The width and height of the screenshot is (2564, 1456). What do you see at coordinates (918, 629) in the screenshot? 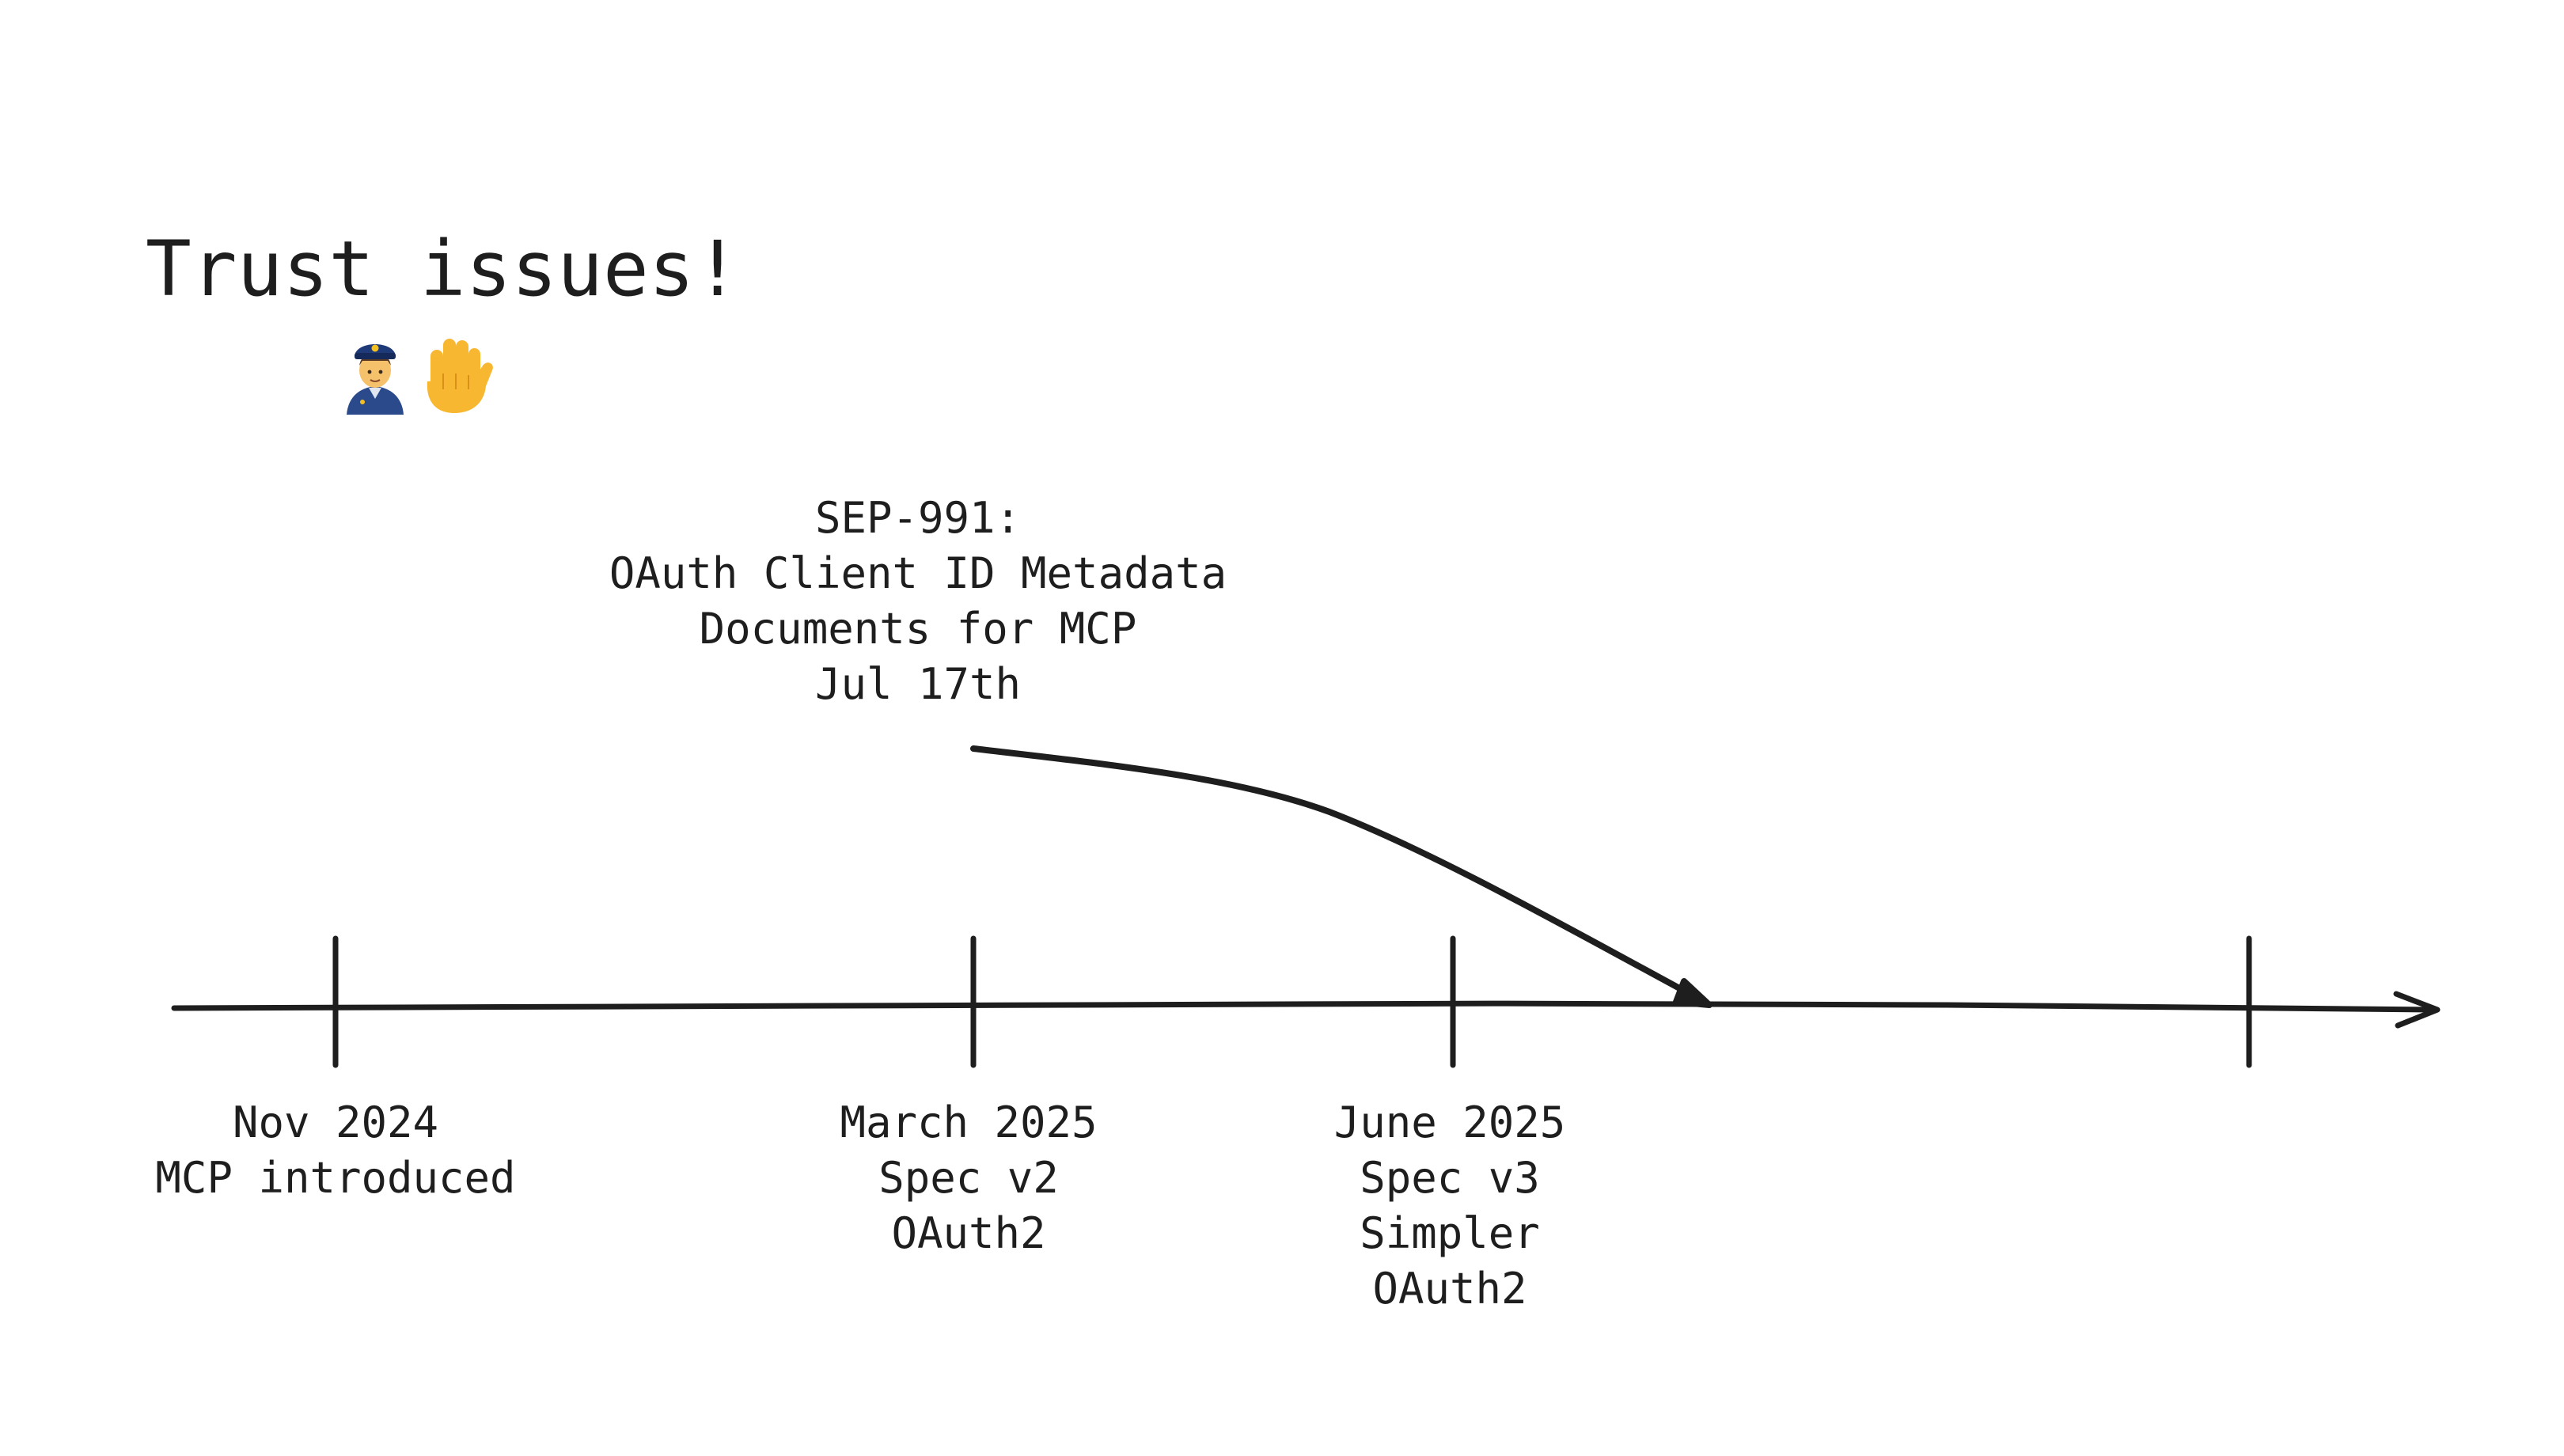
I see `callout-line: Documents for MCP` at bounding box center [918, 629].